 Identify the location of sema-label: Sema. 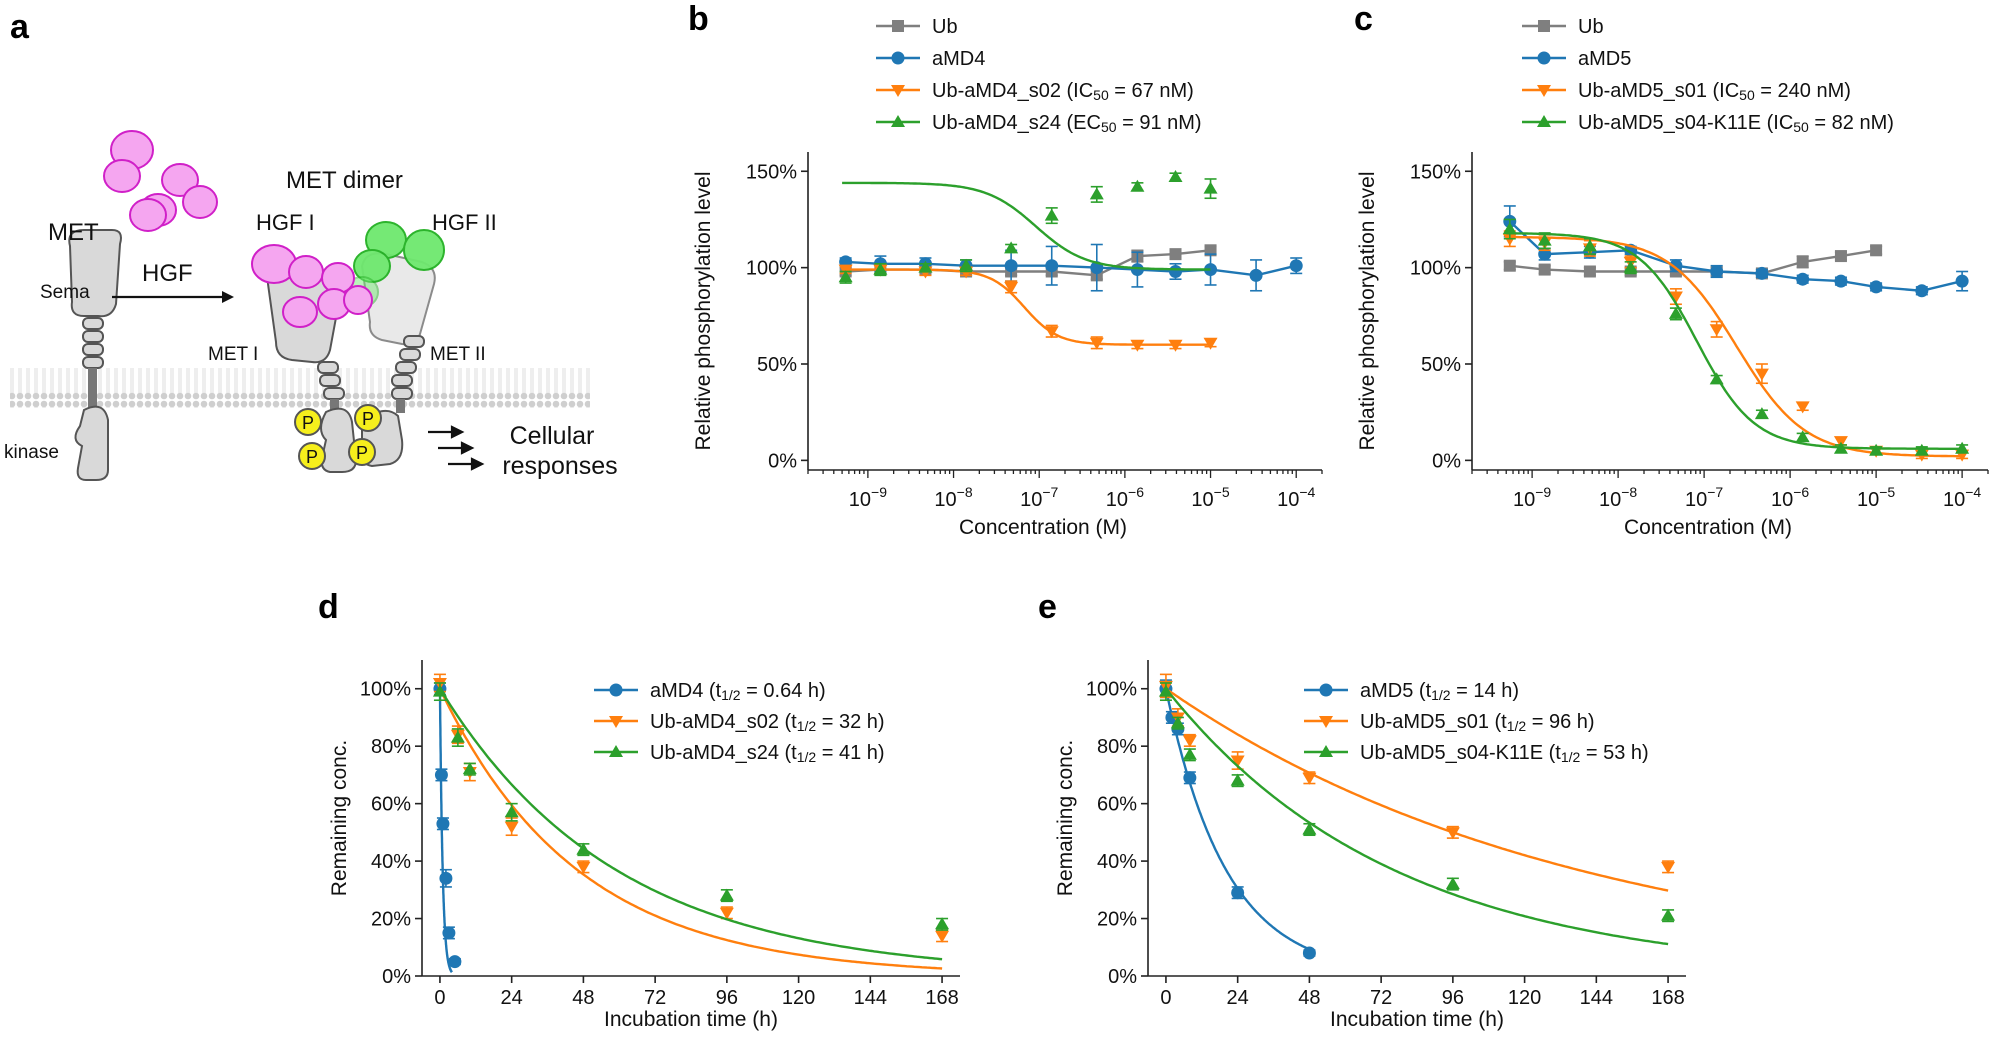
(65, 292).